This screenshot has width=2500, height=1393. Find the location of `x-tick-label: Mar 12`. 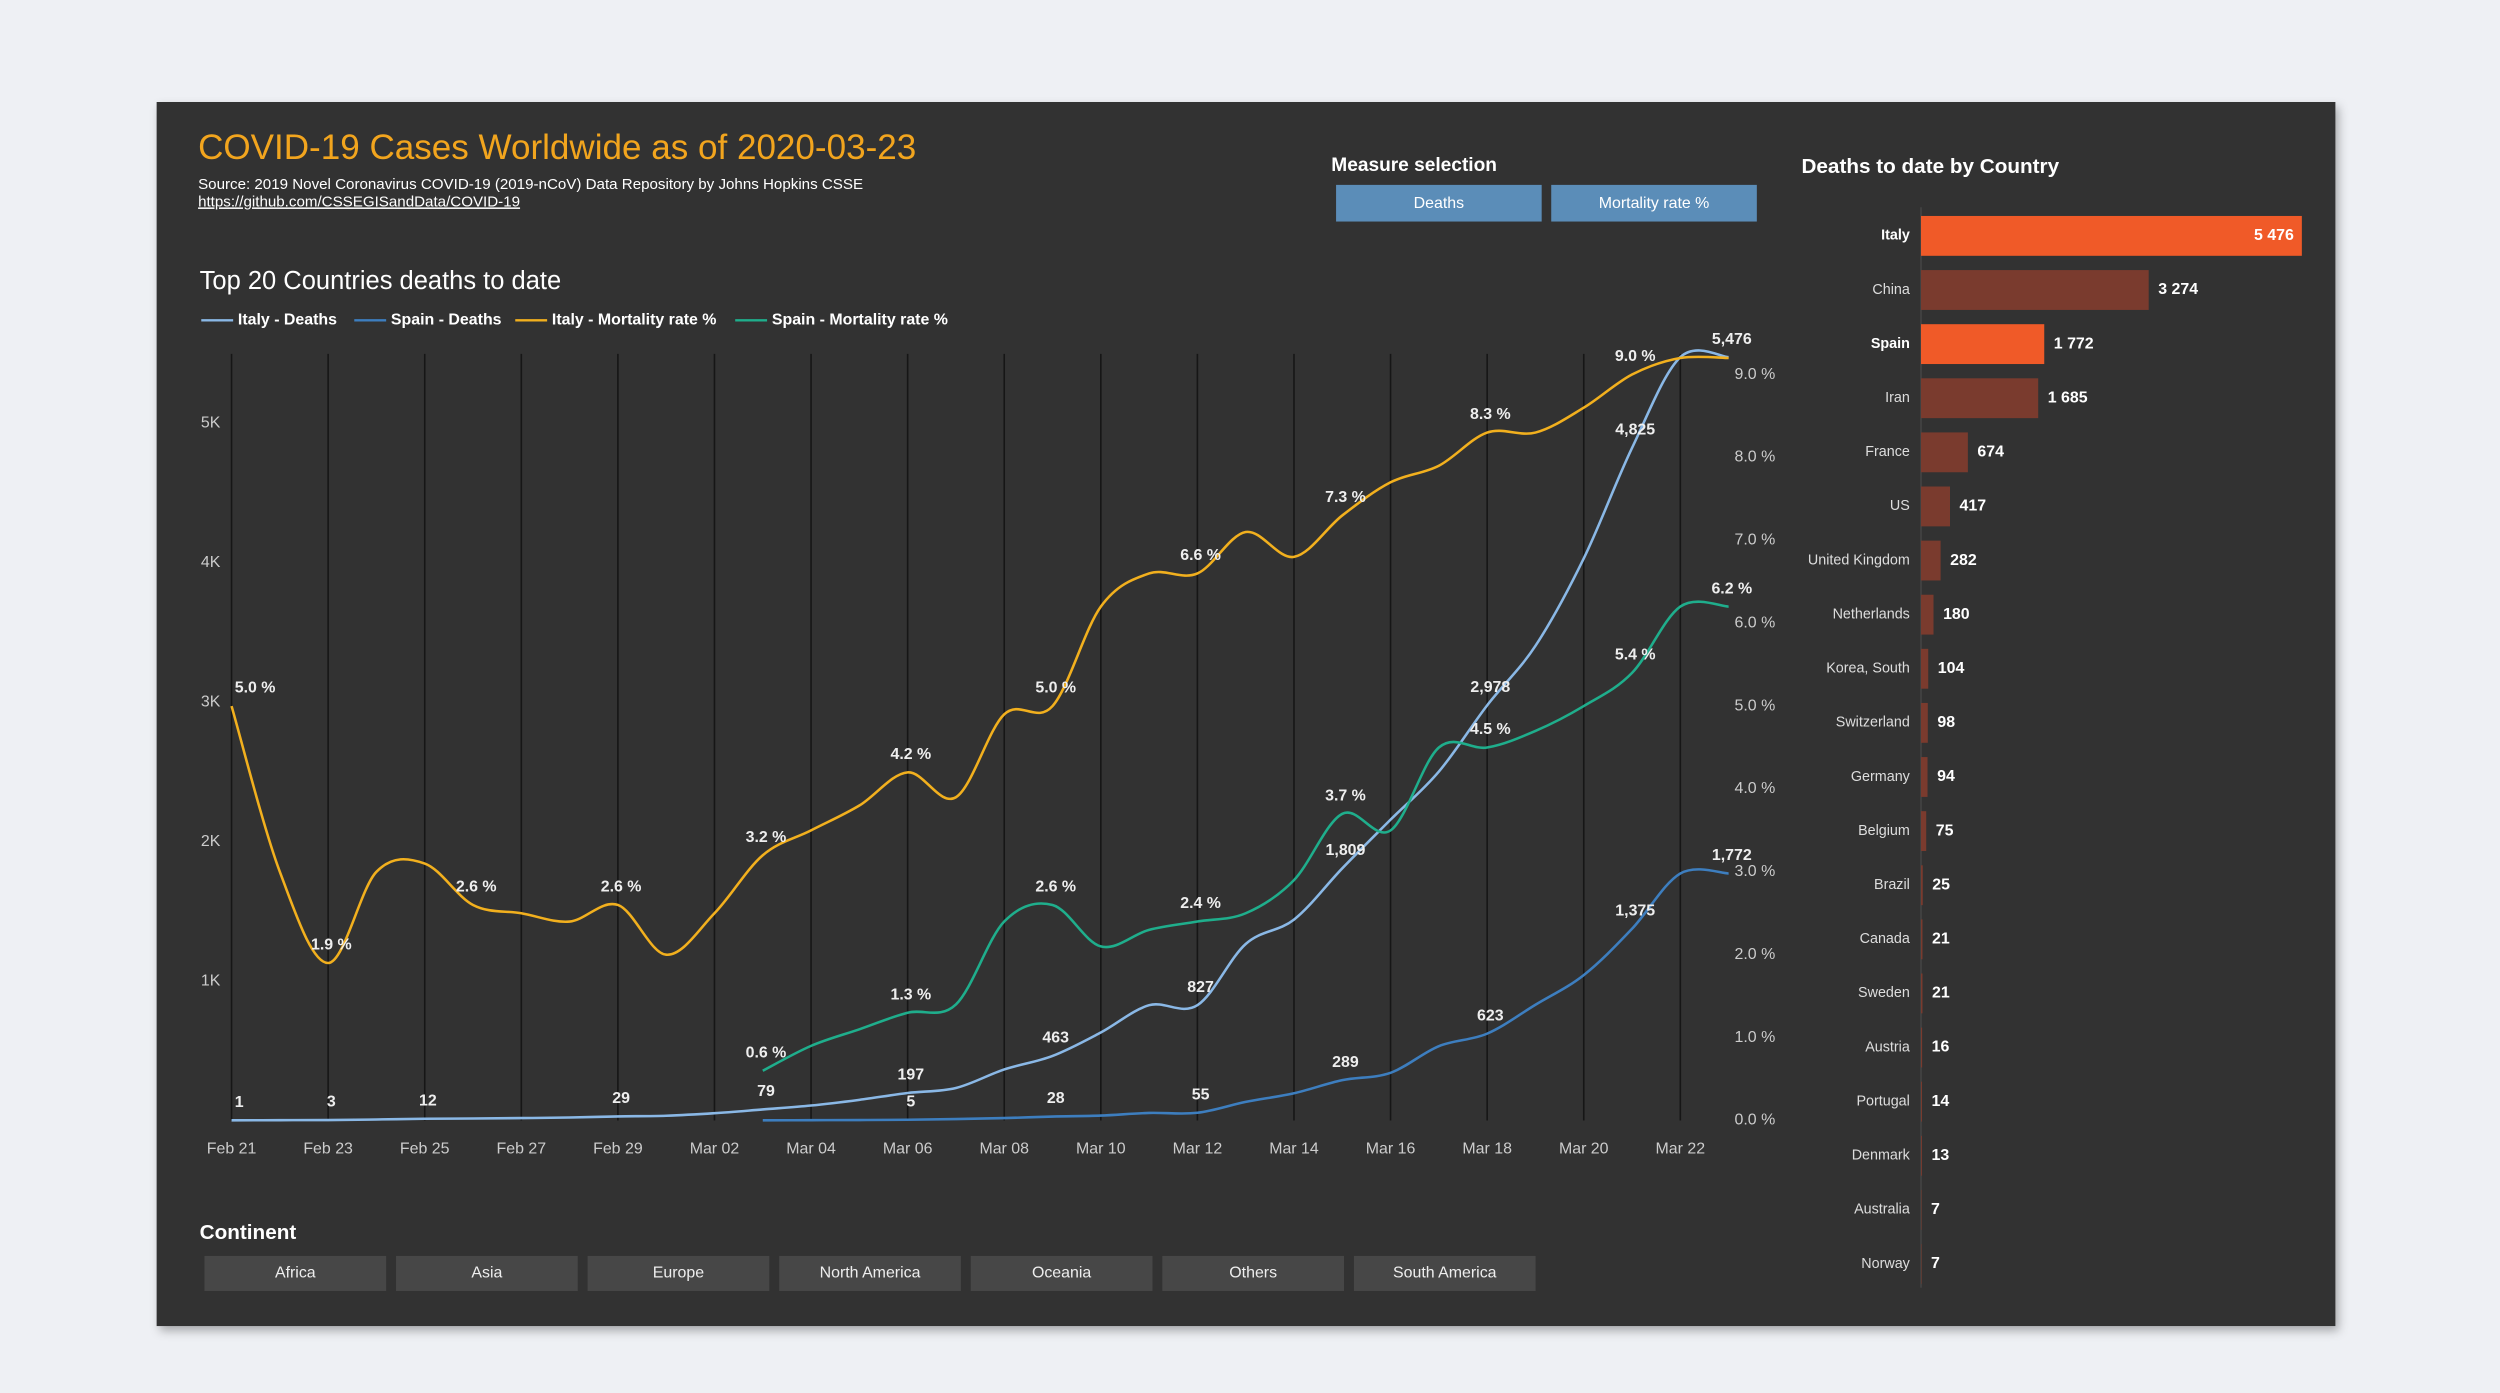

x-tick-label: Mar 12 is located at coordinates (1198, 1148).